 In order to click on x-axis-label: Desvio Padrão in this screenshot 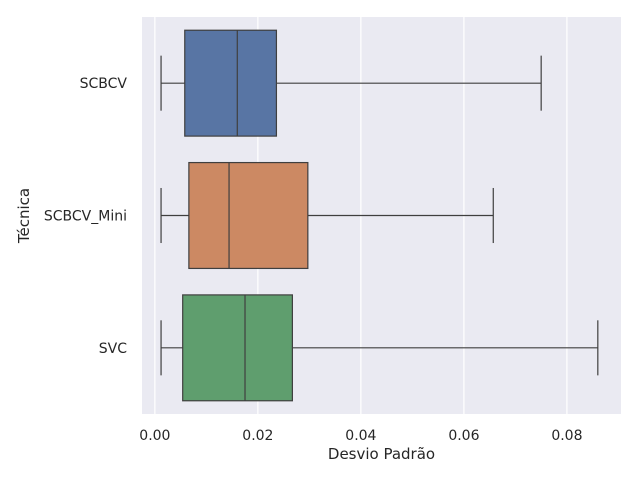, I will do `click(381, 454)`.